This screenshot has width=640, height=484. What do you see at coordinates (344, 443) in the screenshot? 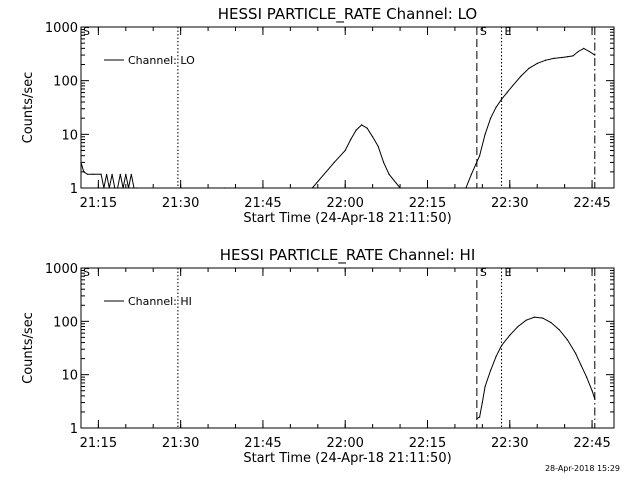
I see `chart2-xtick-label: 22:00` at bounding box center [344, 443].